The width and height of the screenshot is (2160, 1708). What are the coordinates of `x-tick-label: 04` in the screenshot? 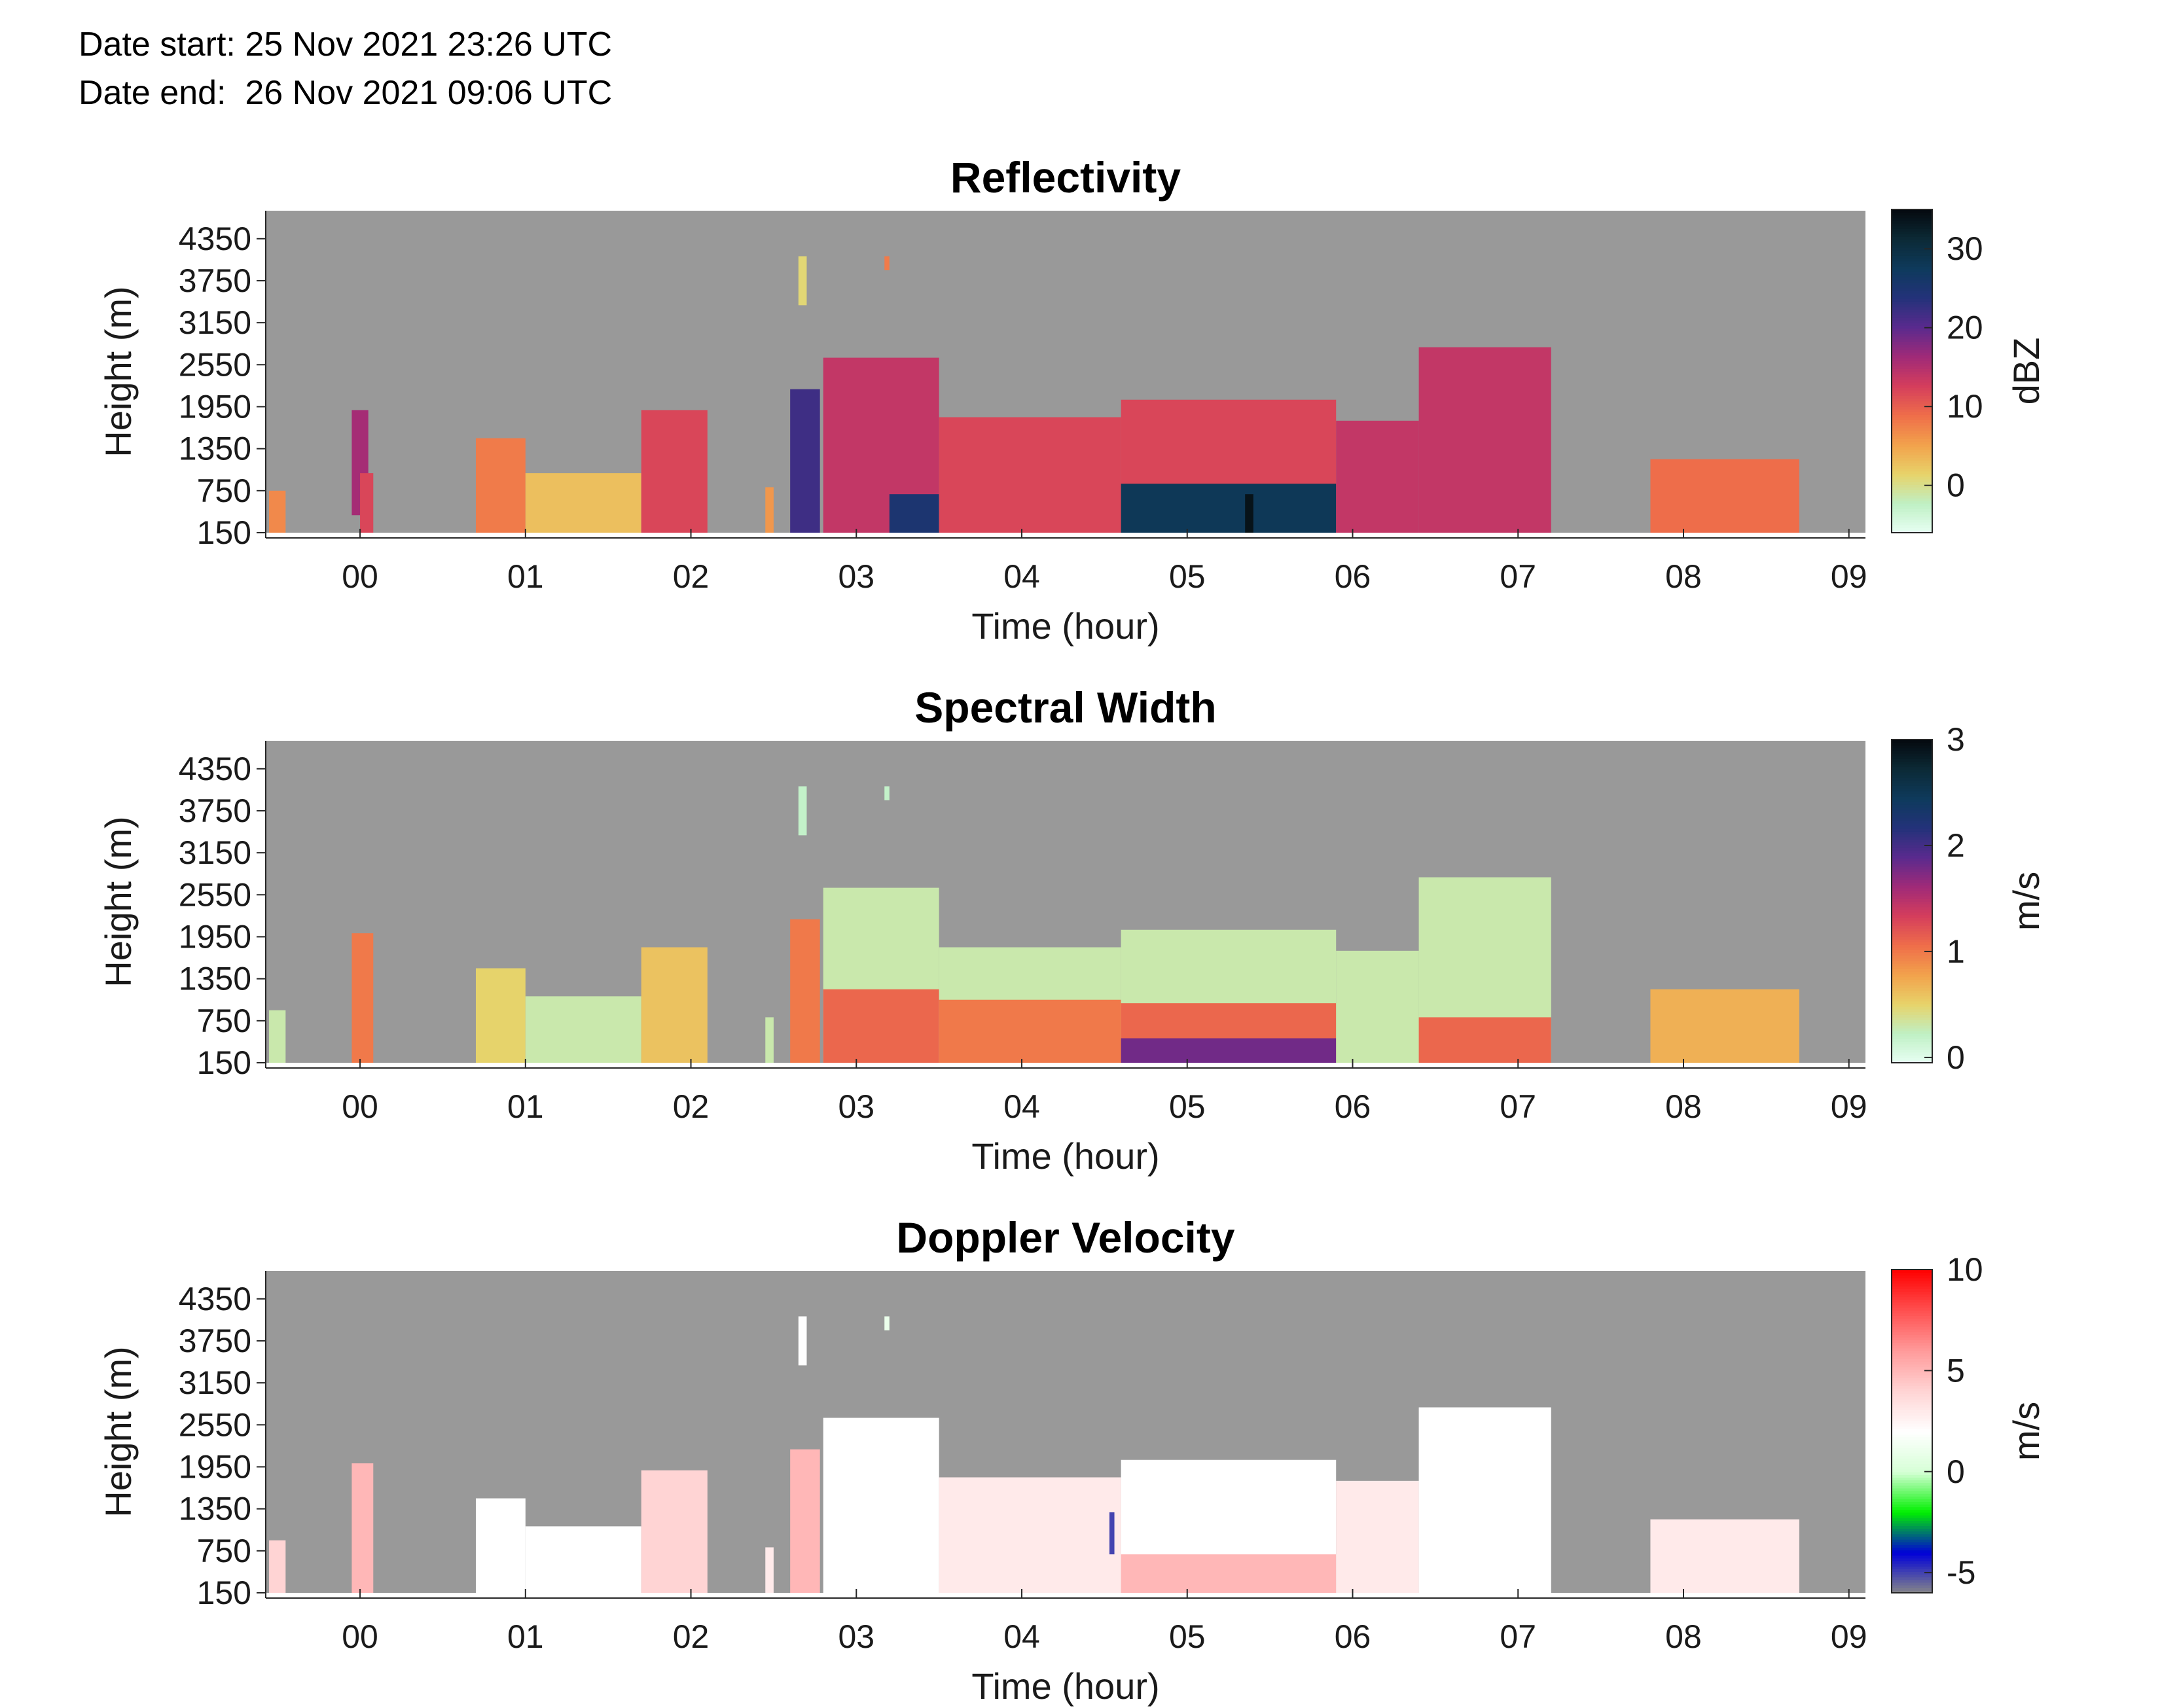 It's located at (1021, 1637).